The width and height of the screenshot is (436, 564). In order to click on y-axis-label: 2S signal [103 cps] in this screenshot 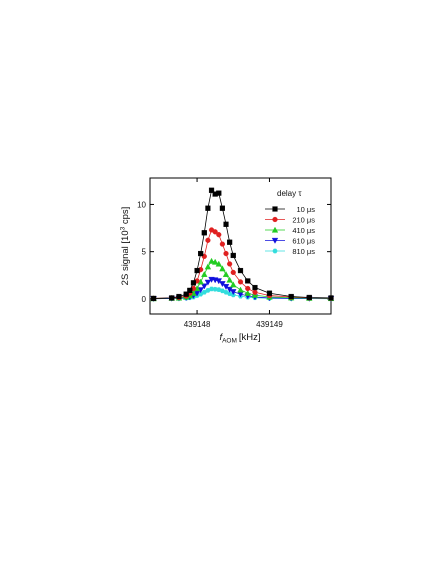, I will do `click(126, 246)`.